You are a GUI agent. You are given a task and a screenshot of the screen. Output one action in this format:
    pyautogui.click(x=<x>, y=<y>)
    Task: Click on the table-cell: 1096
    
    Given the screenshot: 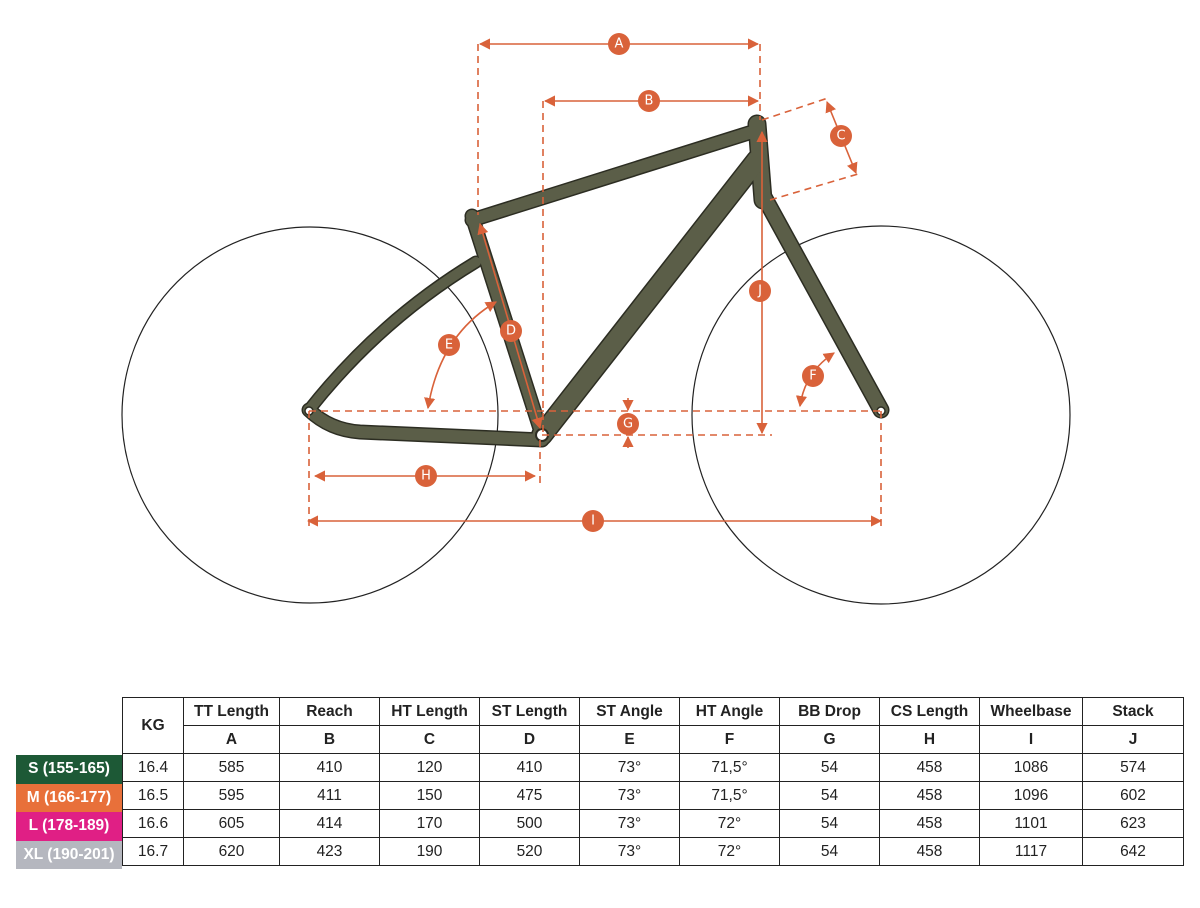 What is the action you would take?
    pyautogui.click(x=1031, y=795)
    